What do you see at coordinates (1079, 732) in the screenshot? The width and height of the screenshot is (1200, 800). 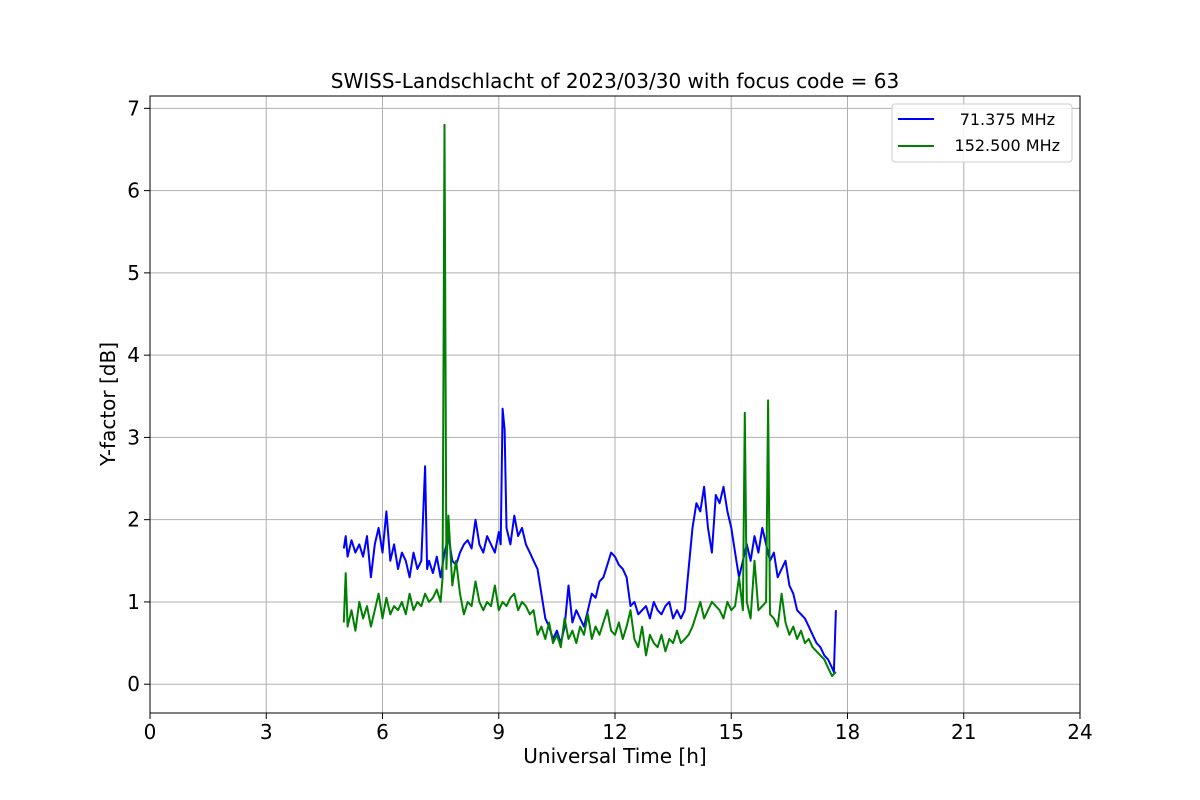 I see `x-tick-label: 24` at bounding box center [1079, 732].